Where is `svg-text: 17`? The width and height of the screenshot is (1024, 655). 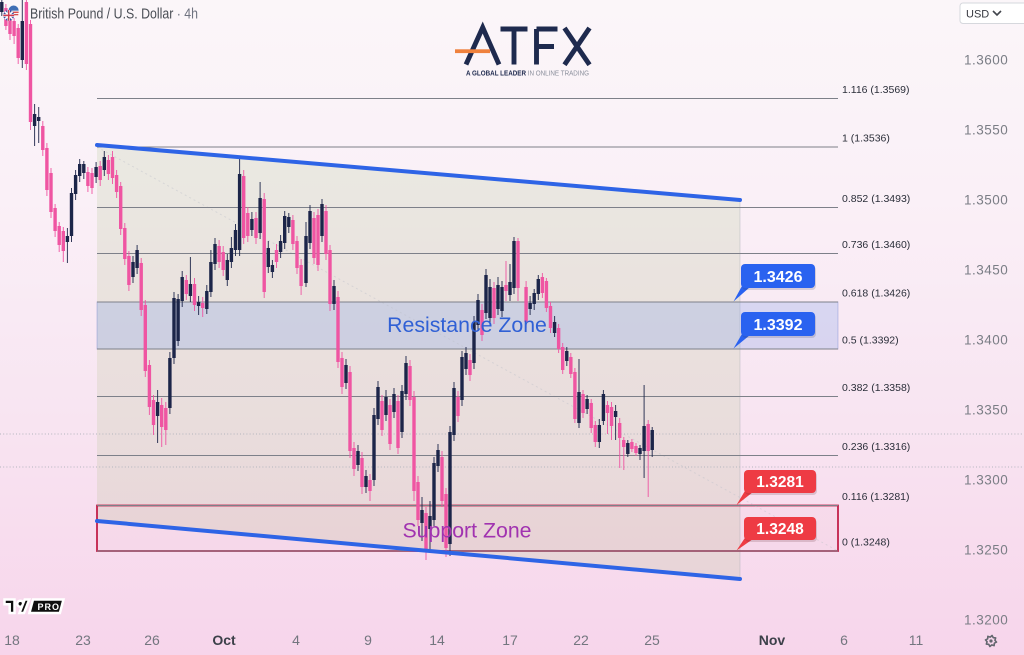
svg-text: 17 is located at coordinates (510, 640).